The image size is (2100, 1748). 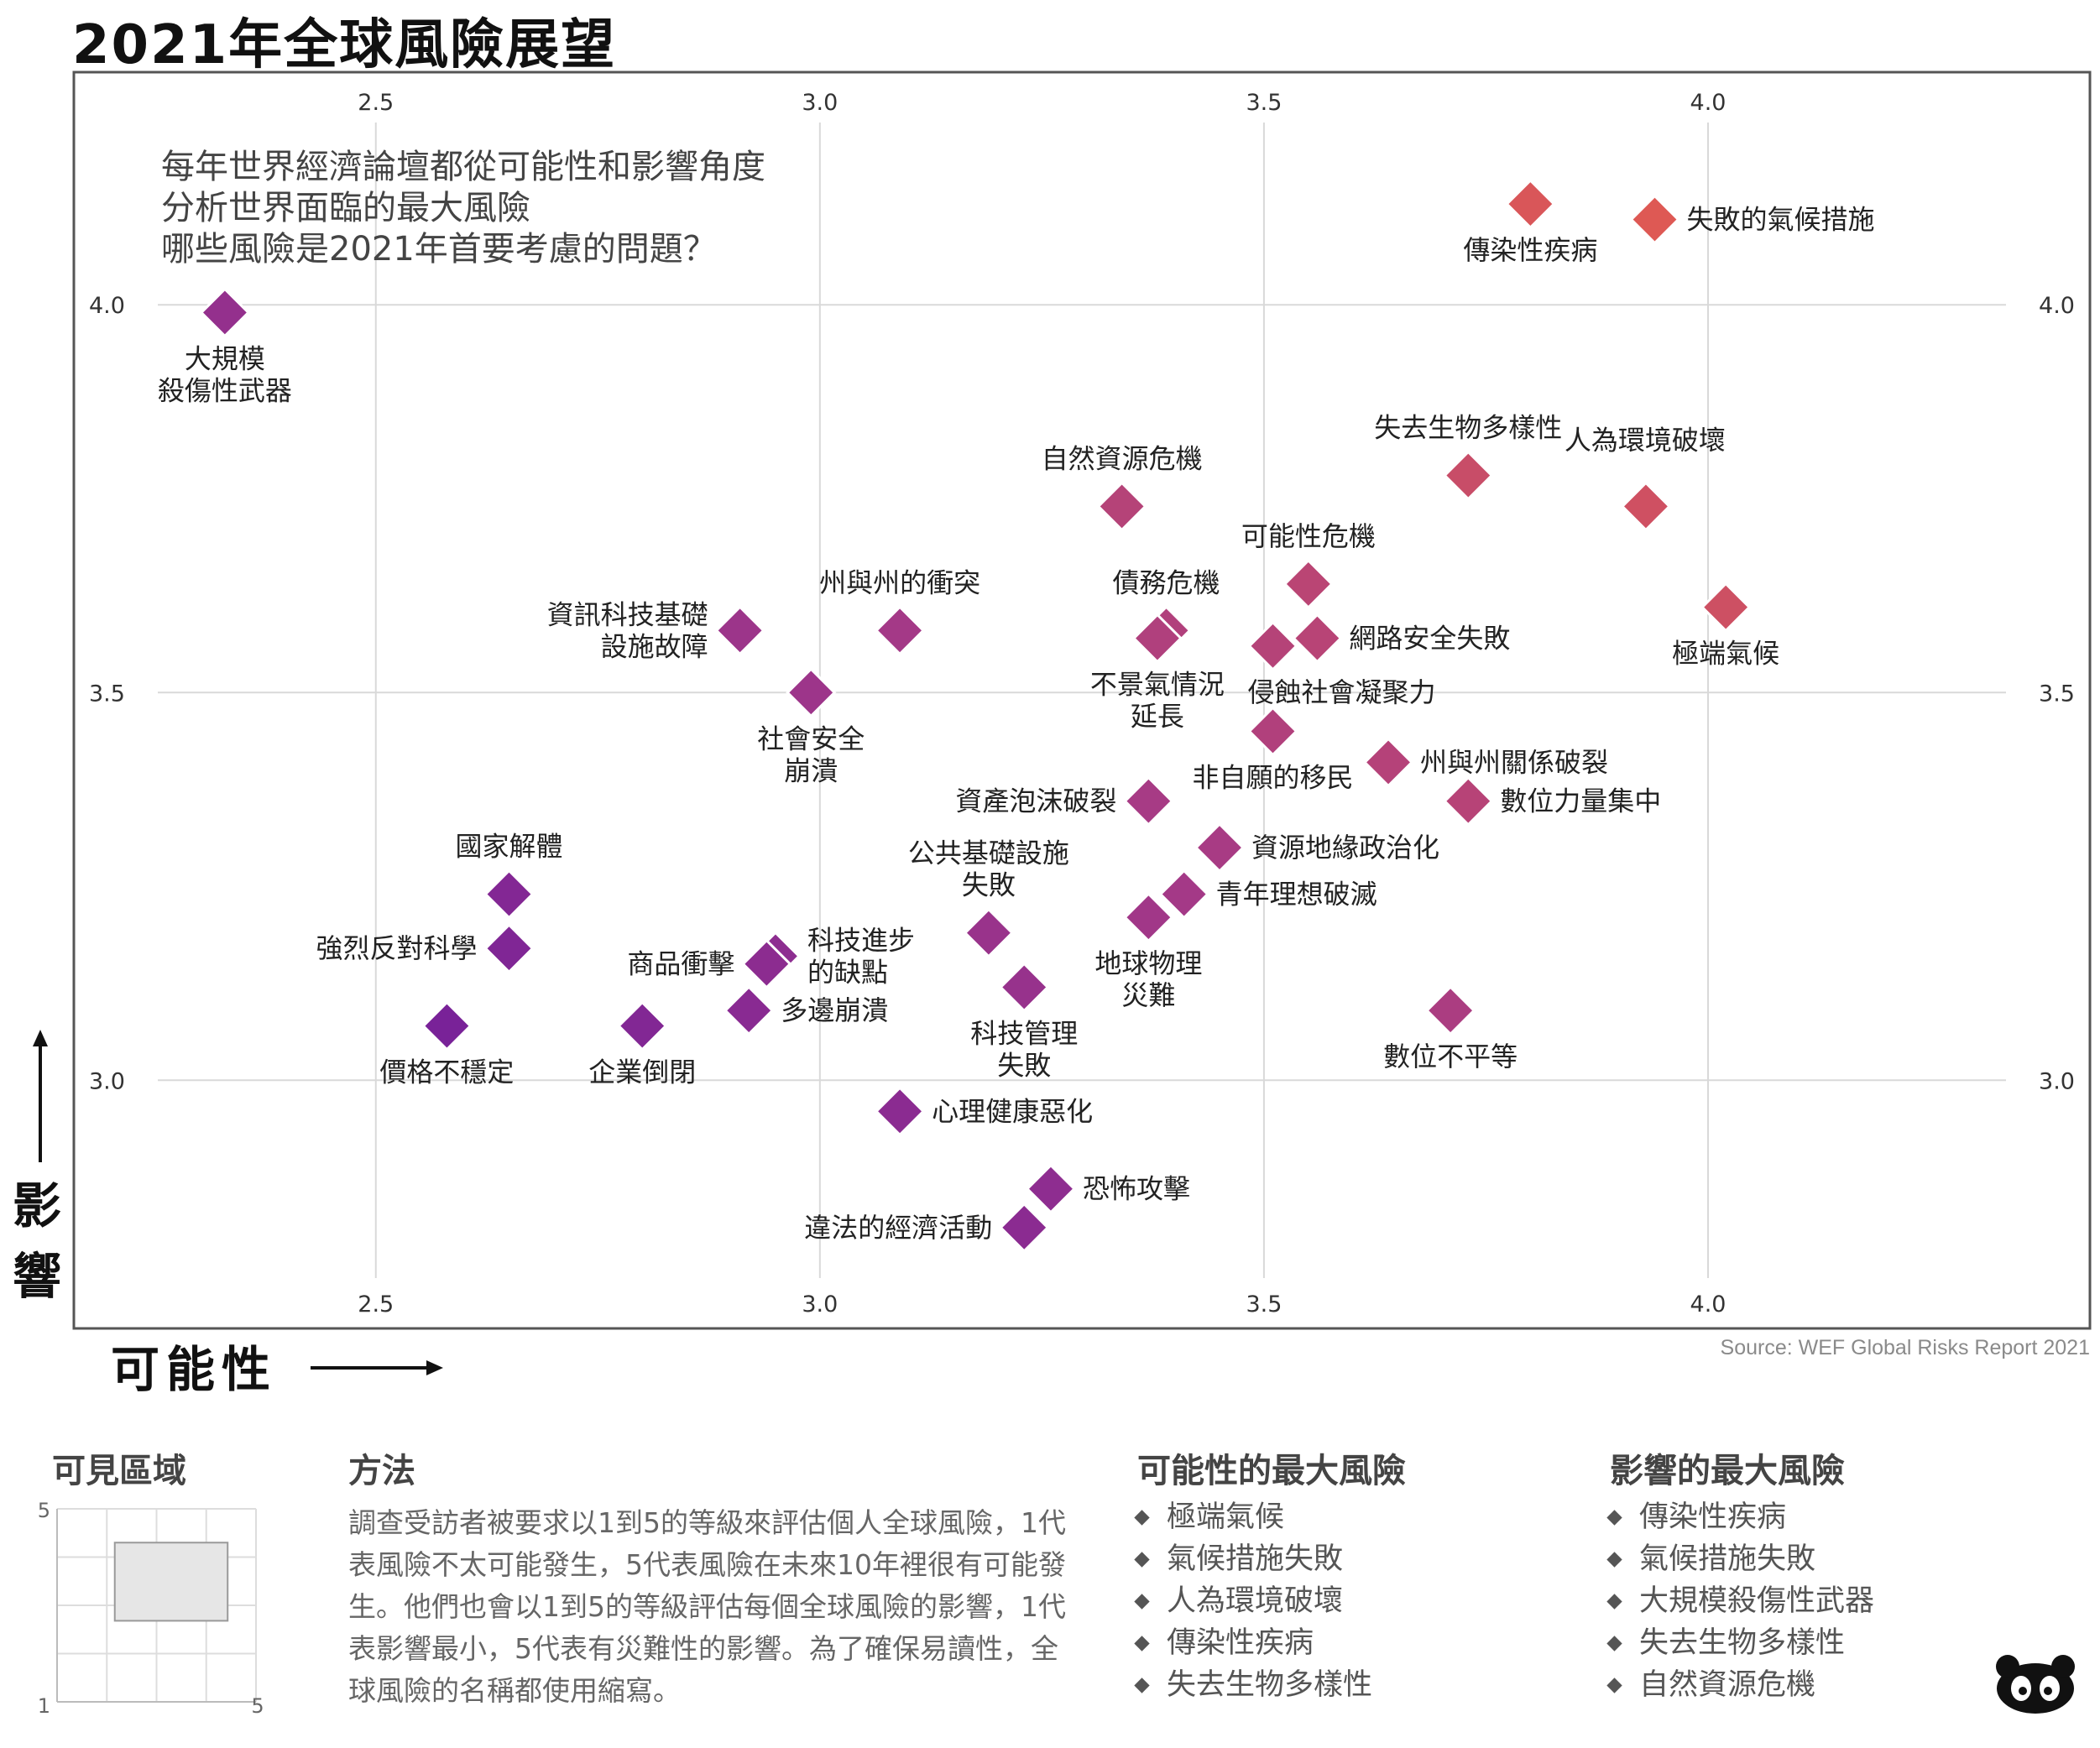 I want to click on data-point-label: 極端氣候, so click(x=1725, y=654).